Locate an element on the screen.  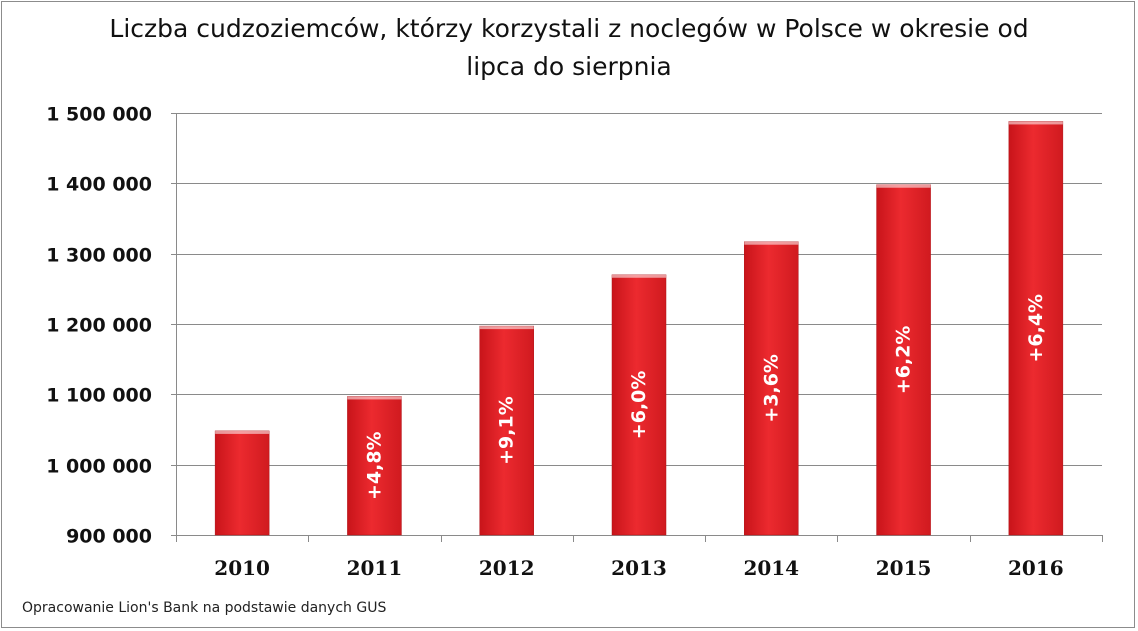
x-tick-label: 2011 is located at coordinates (375, 568).